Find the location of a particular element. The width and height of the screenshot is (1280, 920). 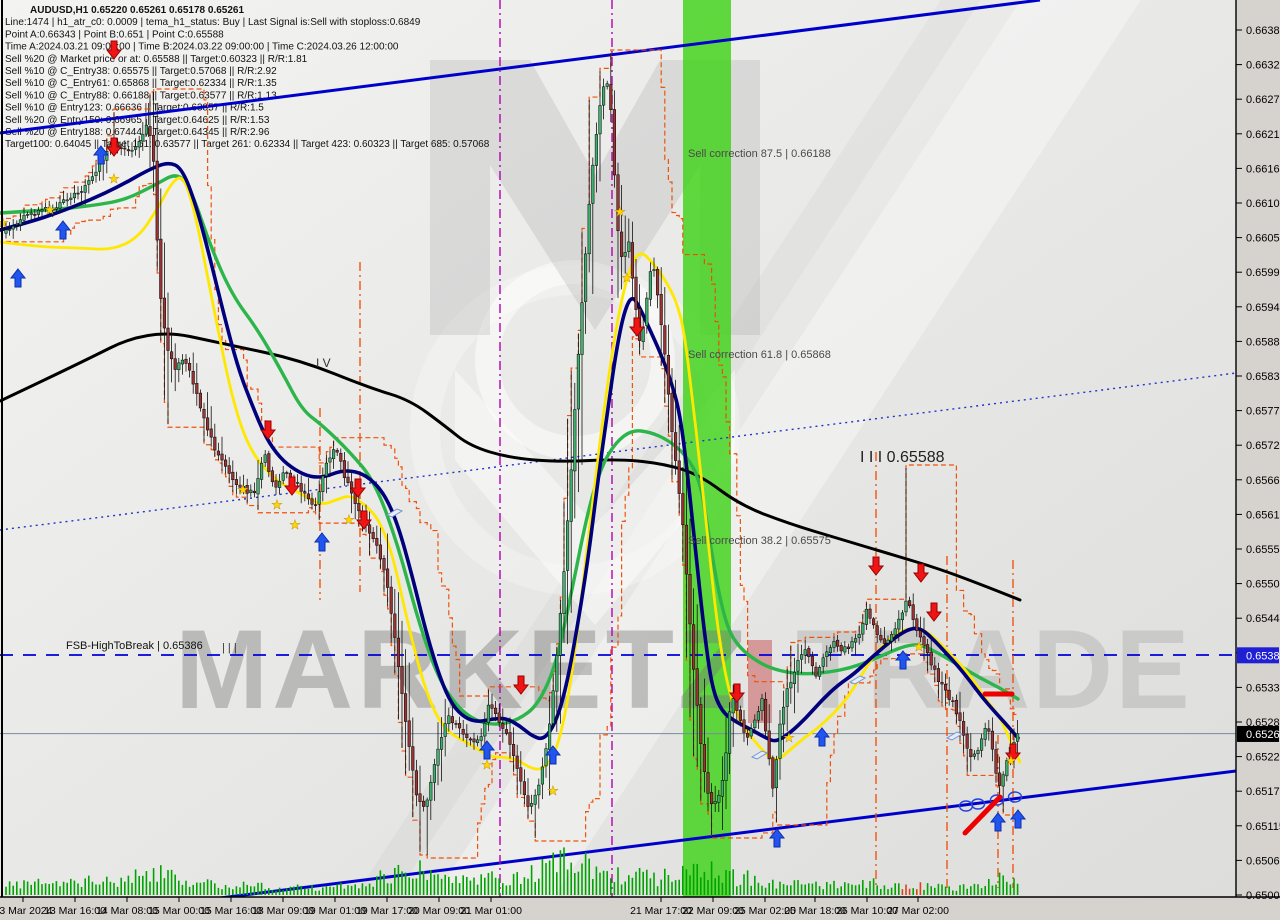

time-tick-label: 18 Mar 09:00 is located at coordinates (283, 911).